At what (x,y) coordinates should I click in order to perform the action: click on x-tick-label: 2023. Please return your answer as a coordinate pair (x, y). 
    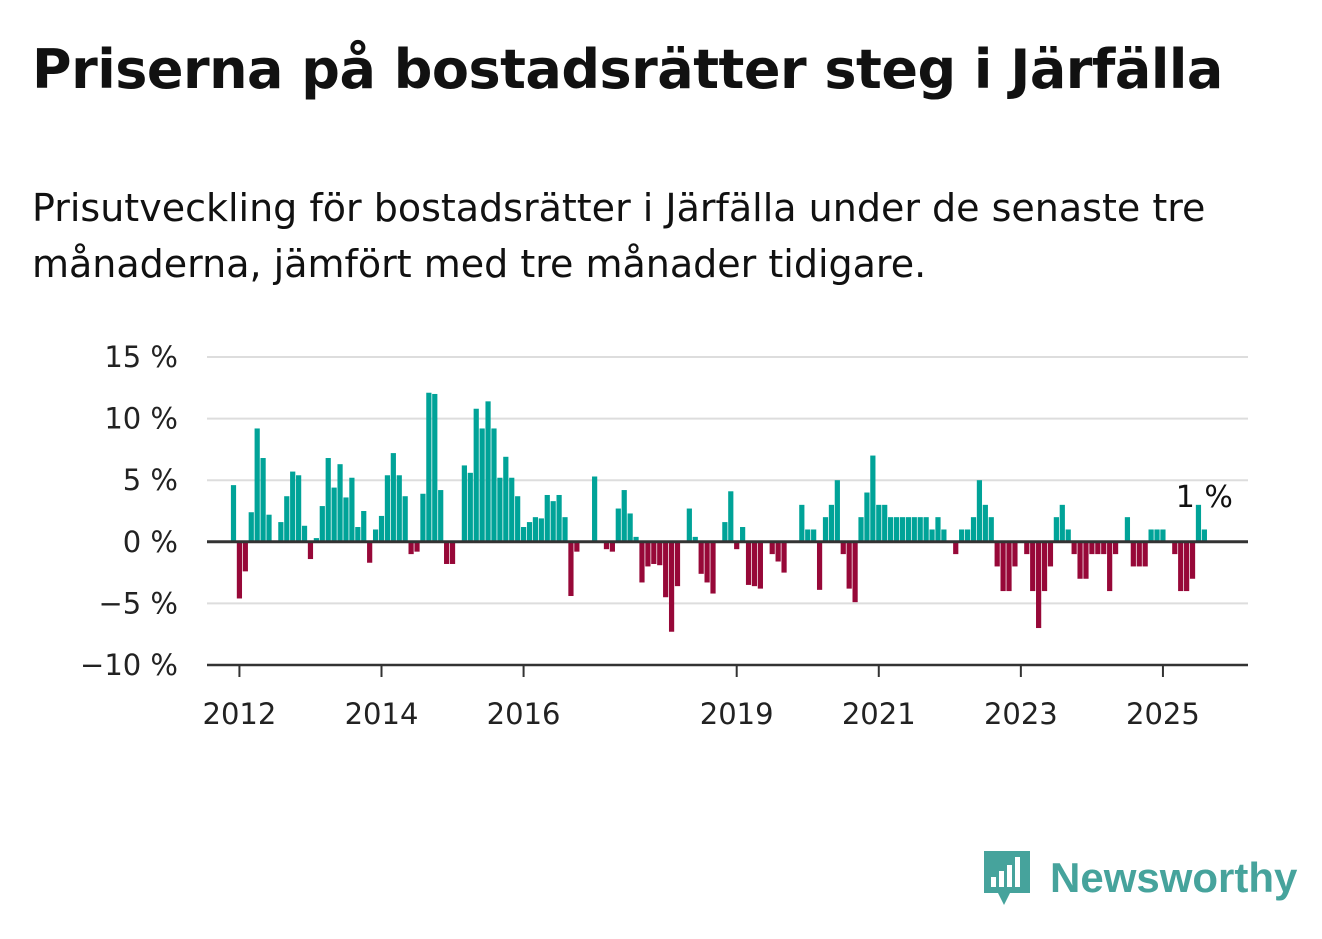
    Looking at the image, I should click on (1021, 714).